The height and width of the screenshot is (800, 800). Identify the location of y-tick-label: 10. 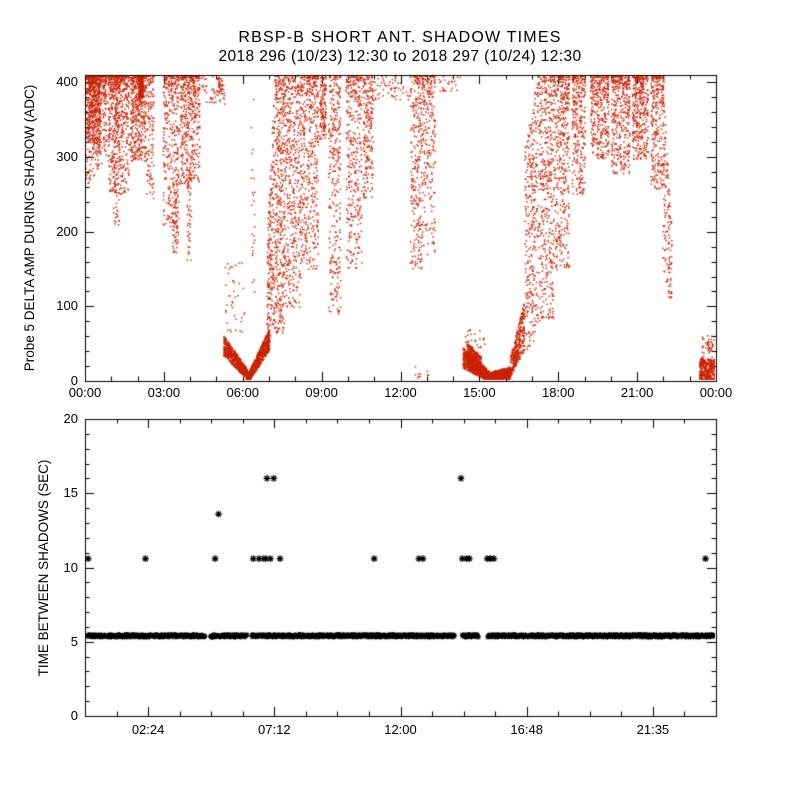
(70, 567).